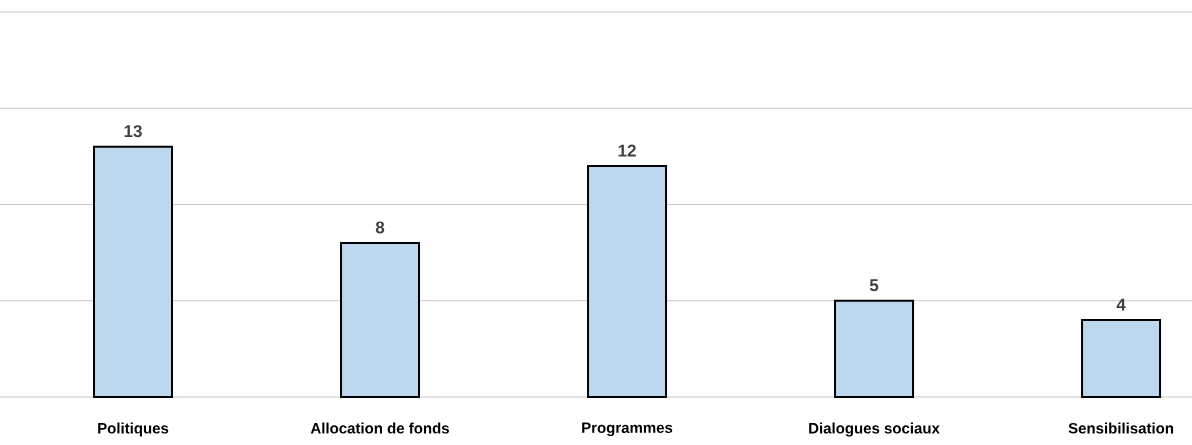 The height and width of the screenshot is (445, 1192). What do you see at coordinates (133, 131) in the screenshot?
I see `data-label: 13` at bounding box center [133, 131].